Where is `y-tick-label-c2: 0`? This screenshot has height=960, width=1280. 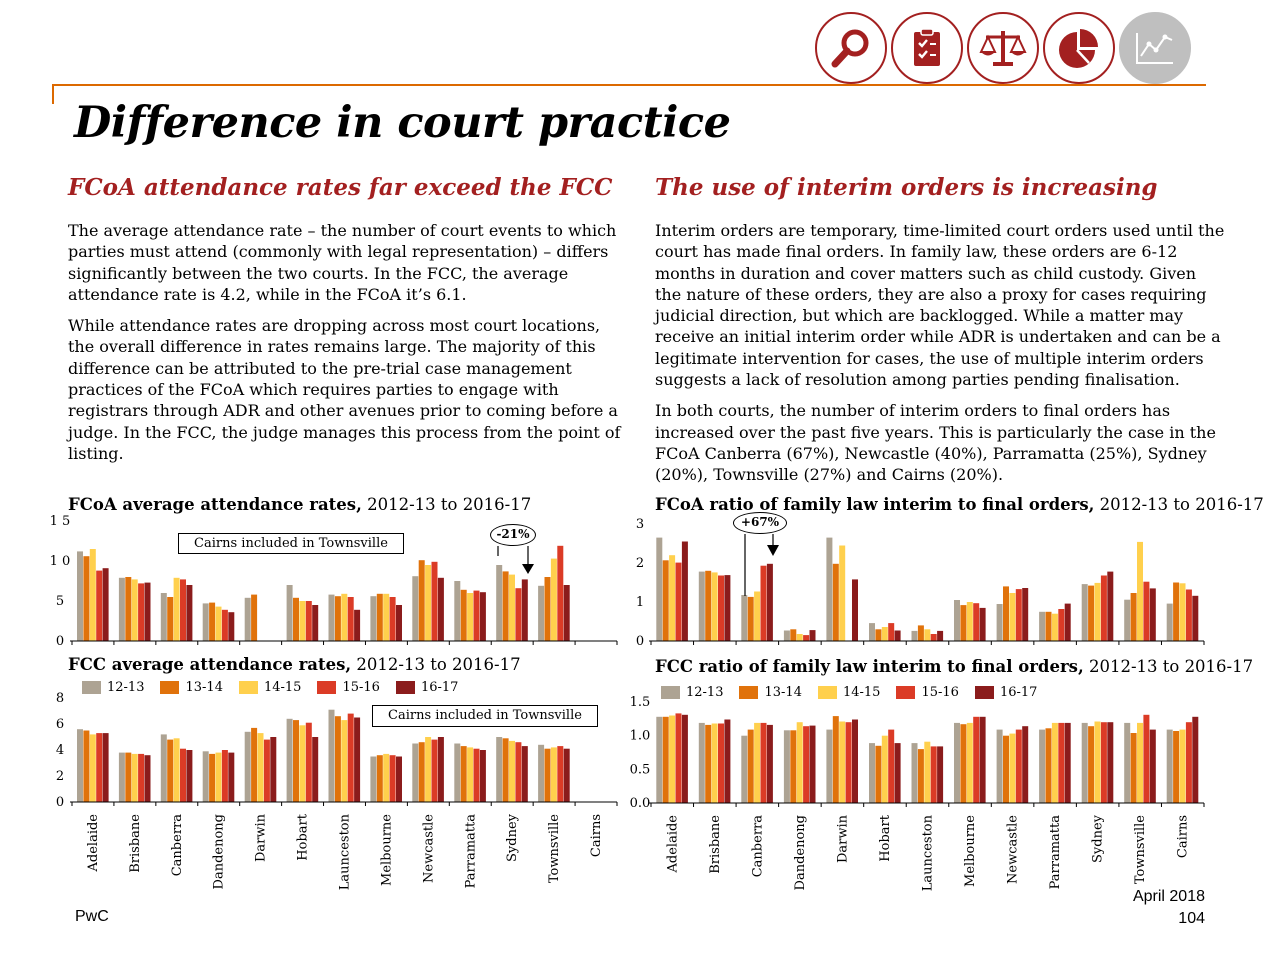 y-tick-label-c2: 0 is located at coordinates (60, 802).